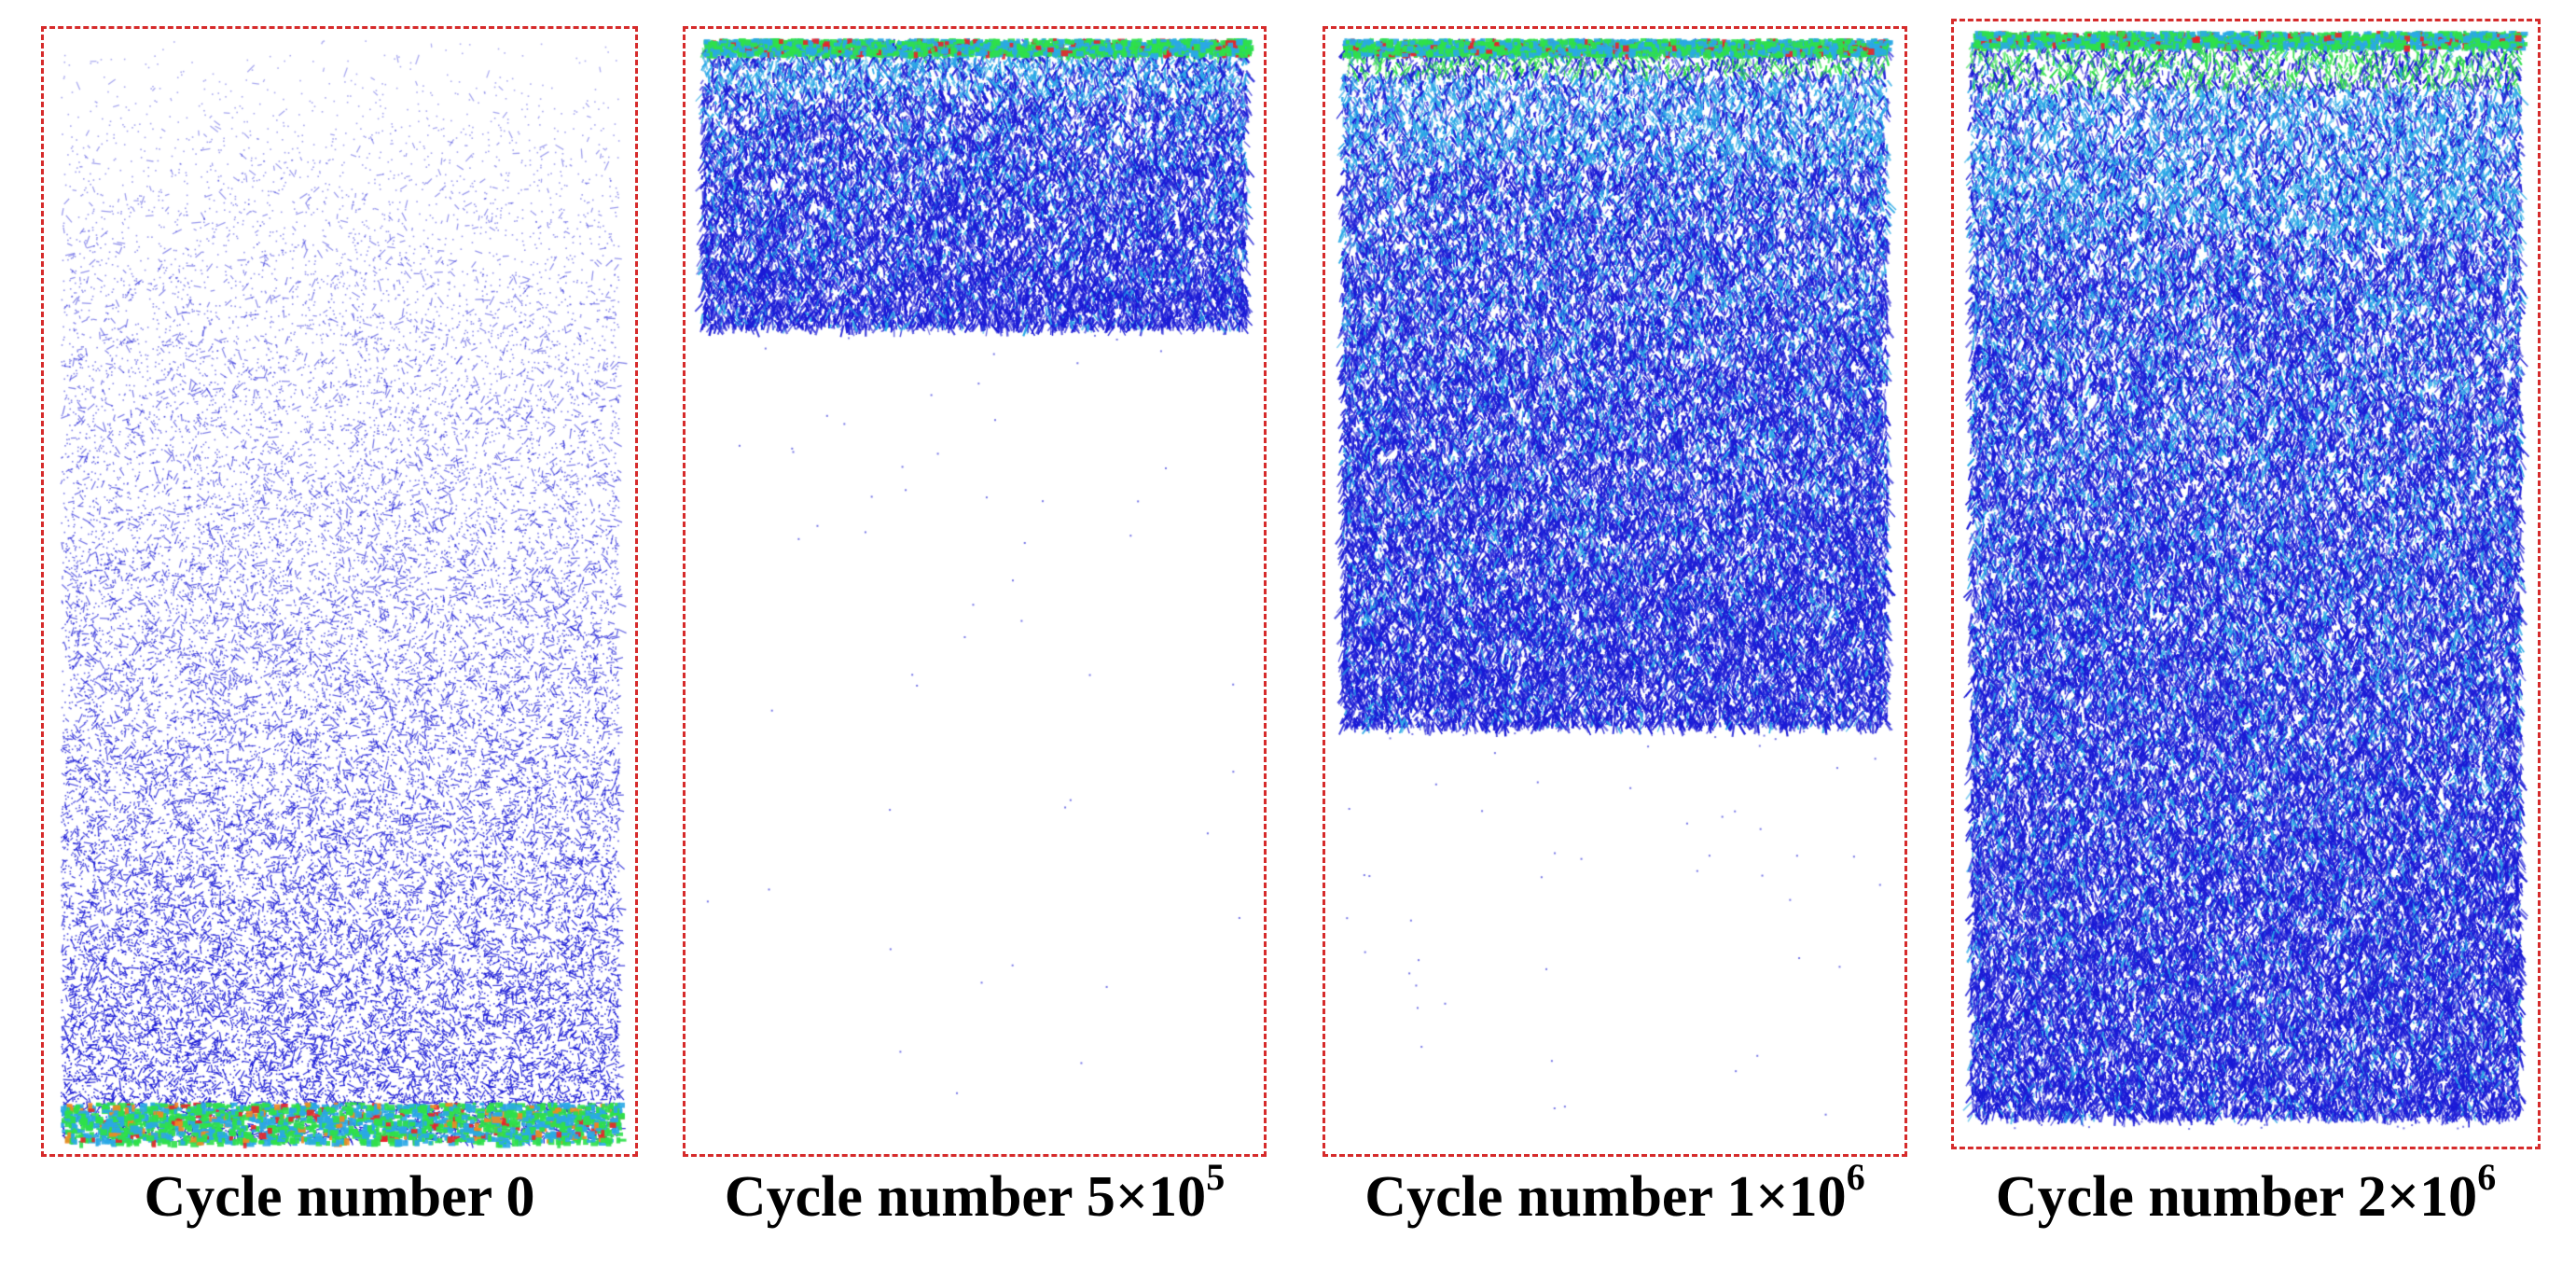 The width and height of the screenshot is (2576, 1266). I want to click on caption-cycle-0: Cycle number 0, so click(339, 1206).